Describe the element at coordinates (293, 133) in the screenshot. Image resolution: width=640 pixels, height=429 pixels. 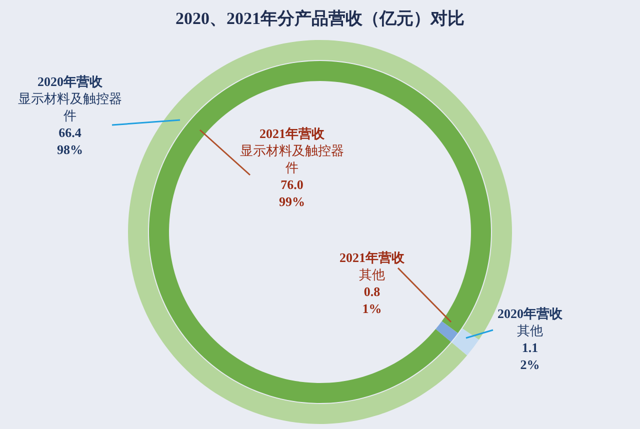
I see `slice-label: 2021年营收` at that location.